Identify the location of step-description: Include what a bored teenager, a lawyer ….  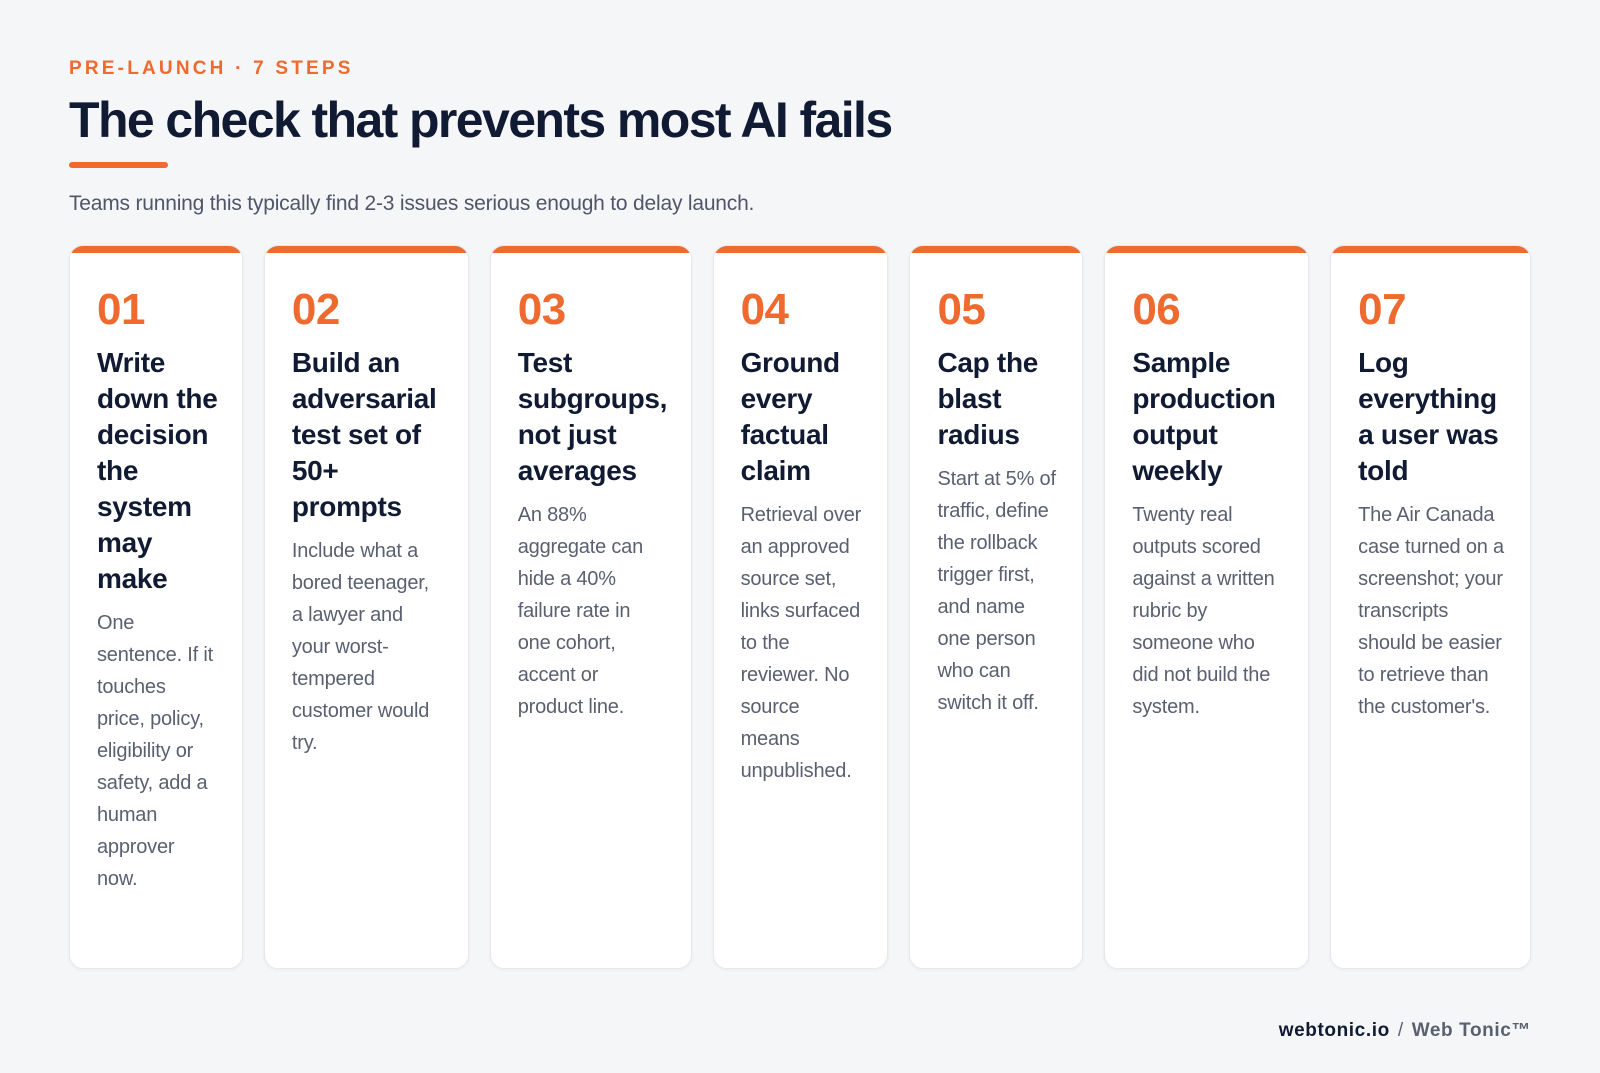
(360, 647).